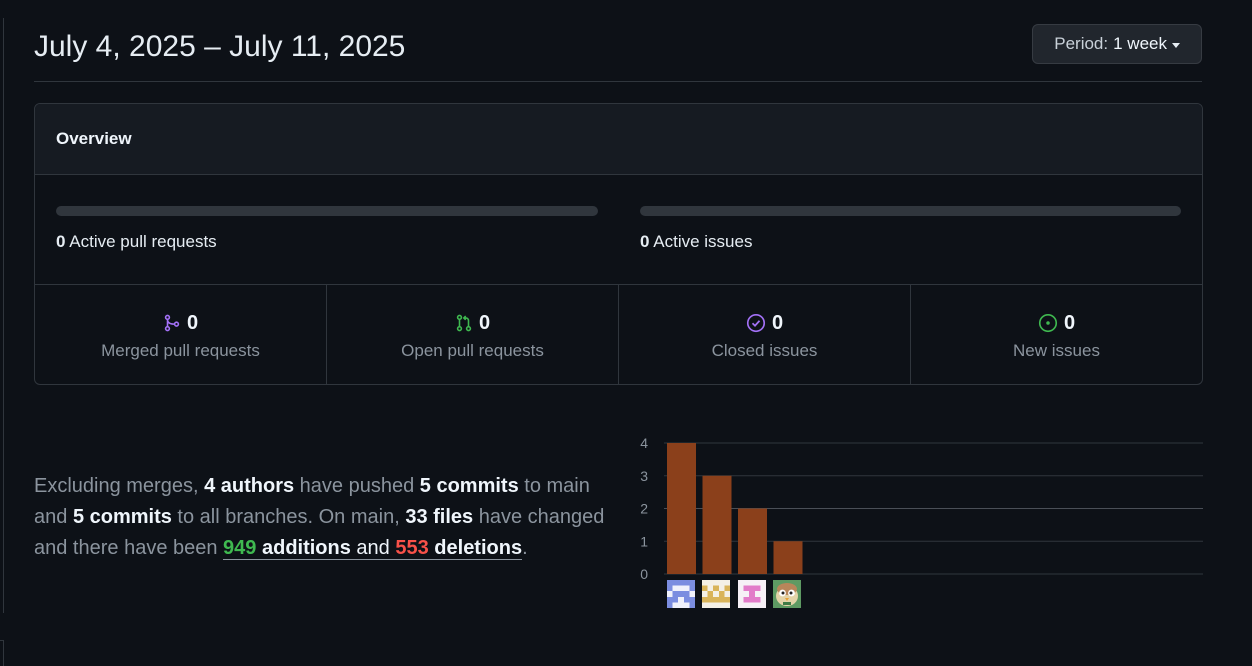  I want to click on author-1-avatar, so click(681, 594).